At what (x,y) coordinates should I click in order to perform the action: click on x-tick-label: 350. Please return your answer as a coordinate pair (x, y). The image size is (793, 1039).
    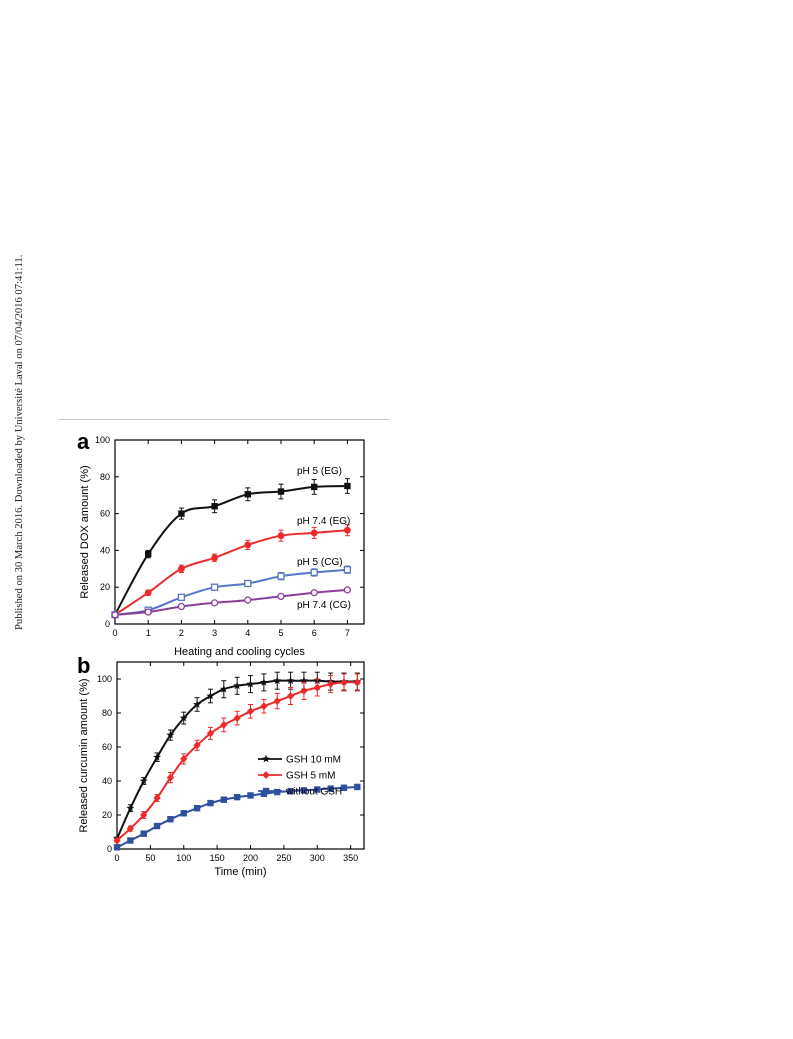
    Looking at the image, I should click on (350, 858).